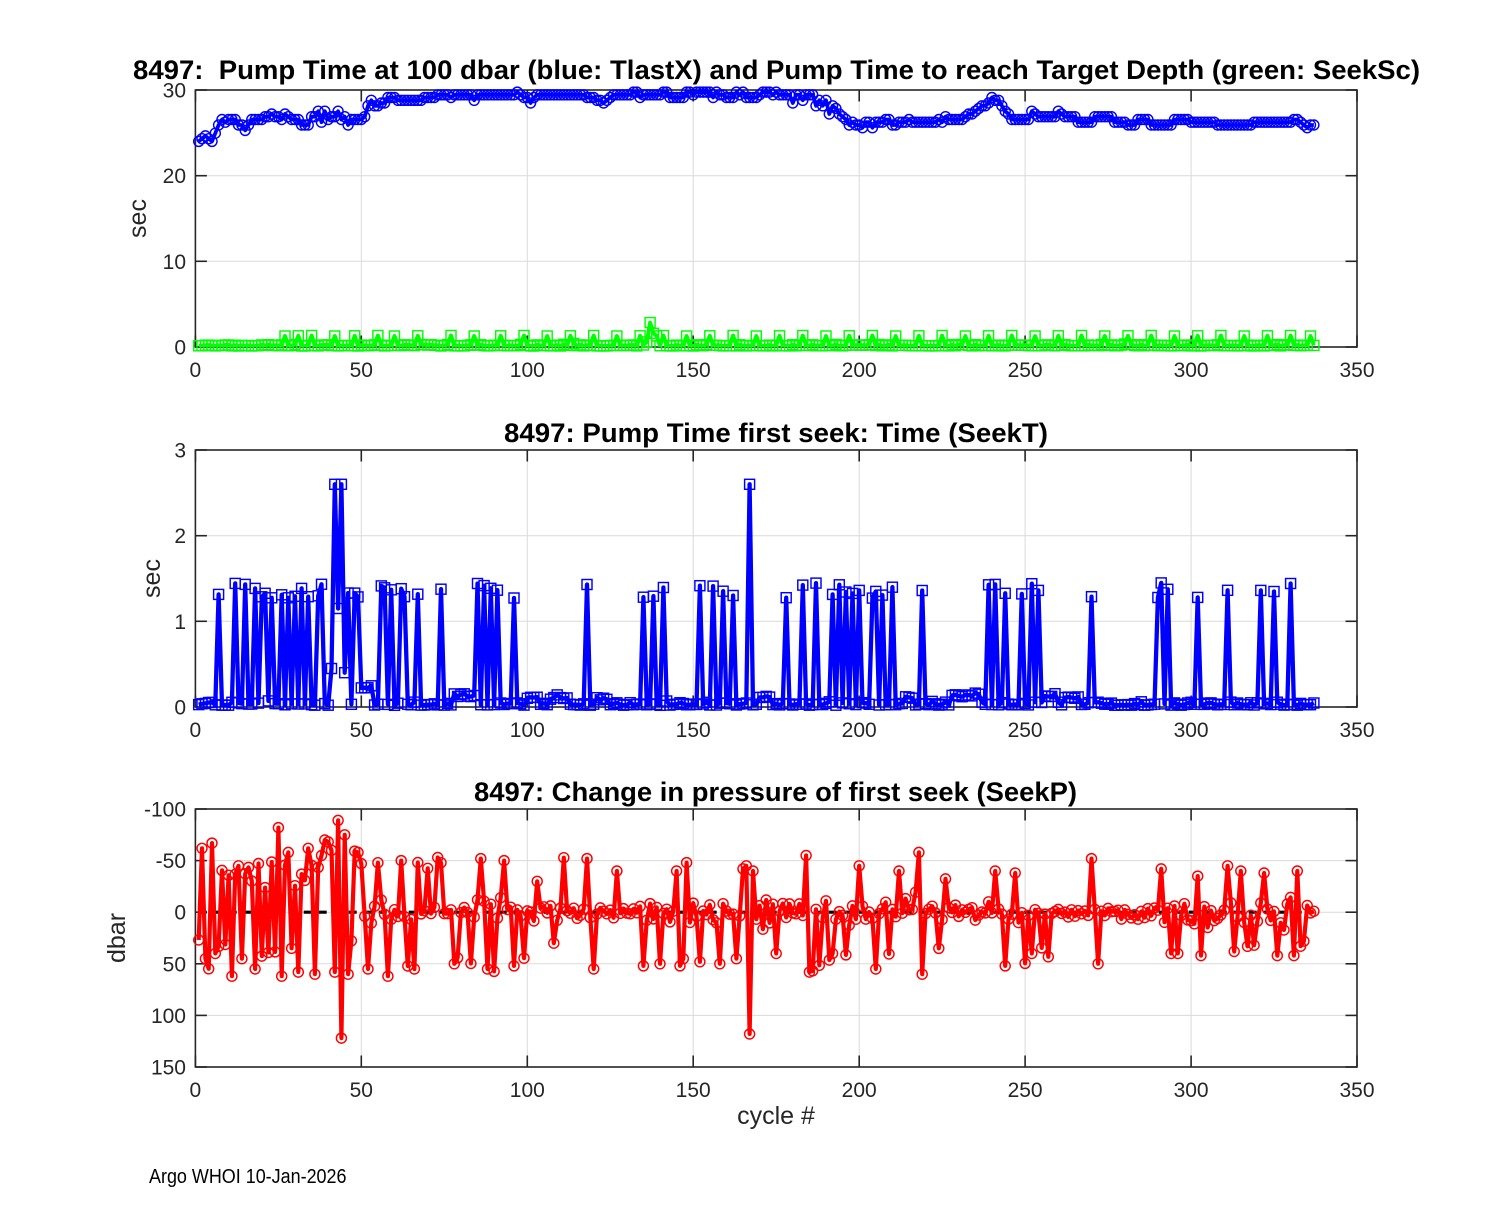 The height and width of the screenshot is (1205, 1500). I want to click on svg-text: -100, so click(165, 810).